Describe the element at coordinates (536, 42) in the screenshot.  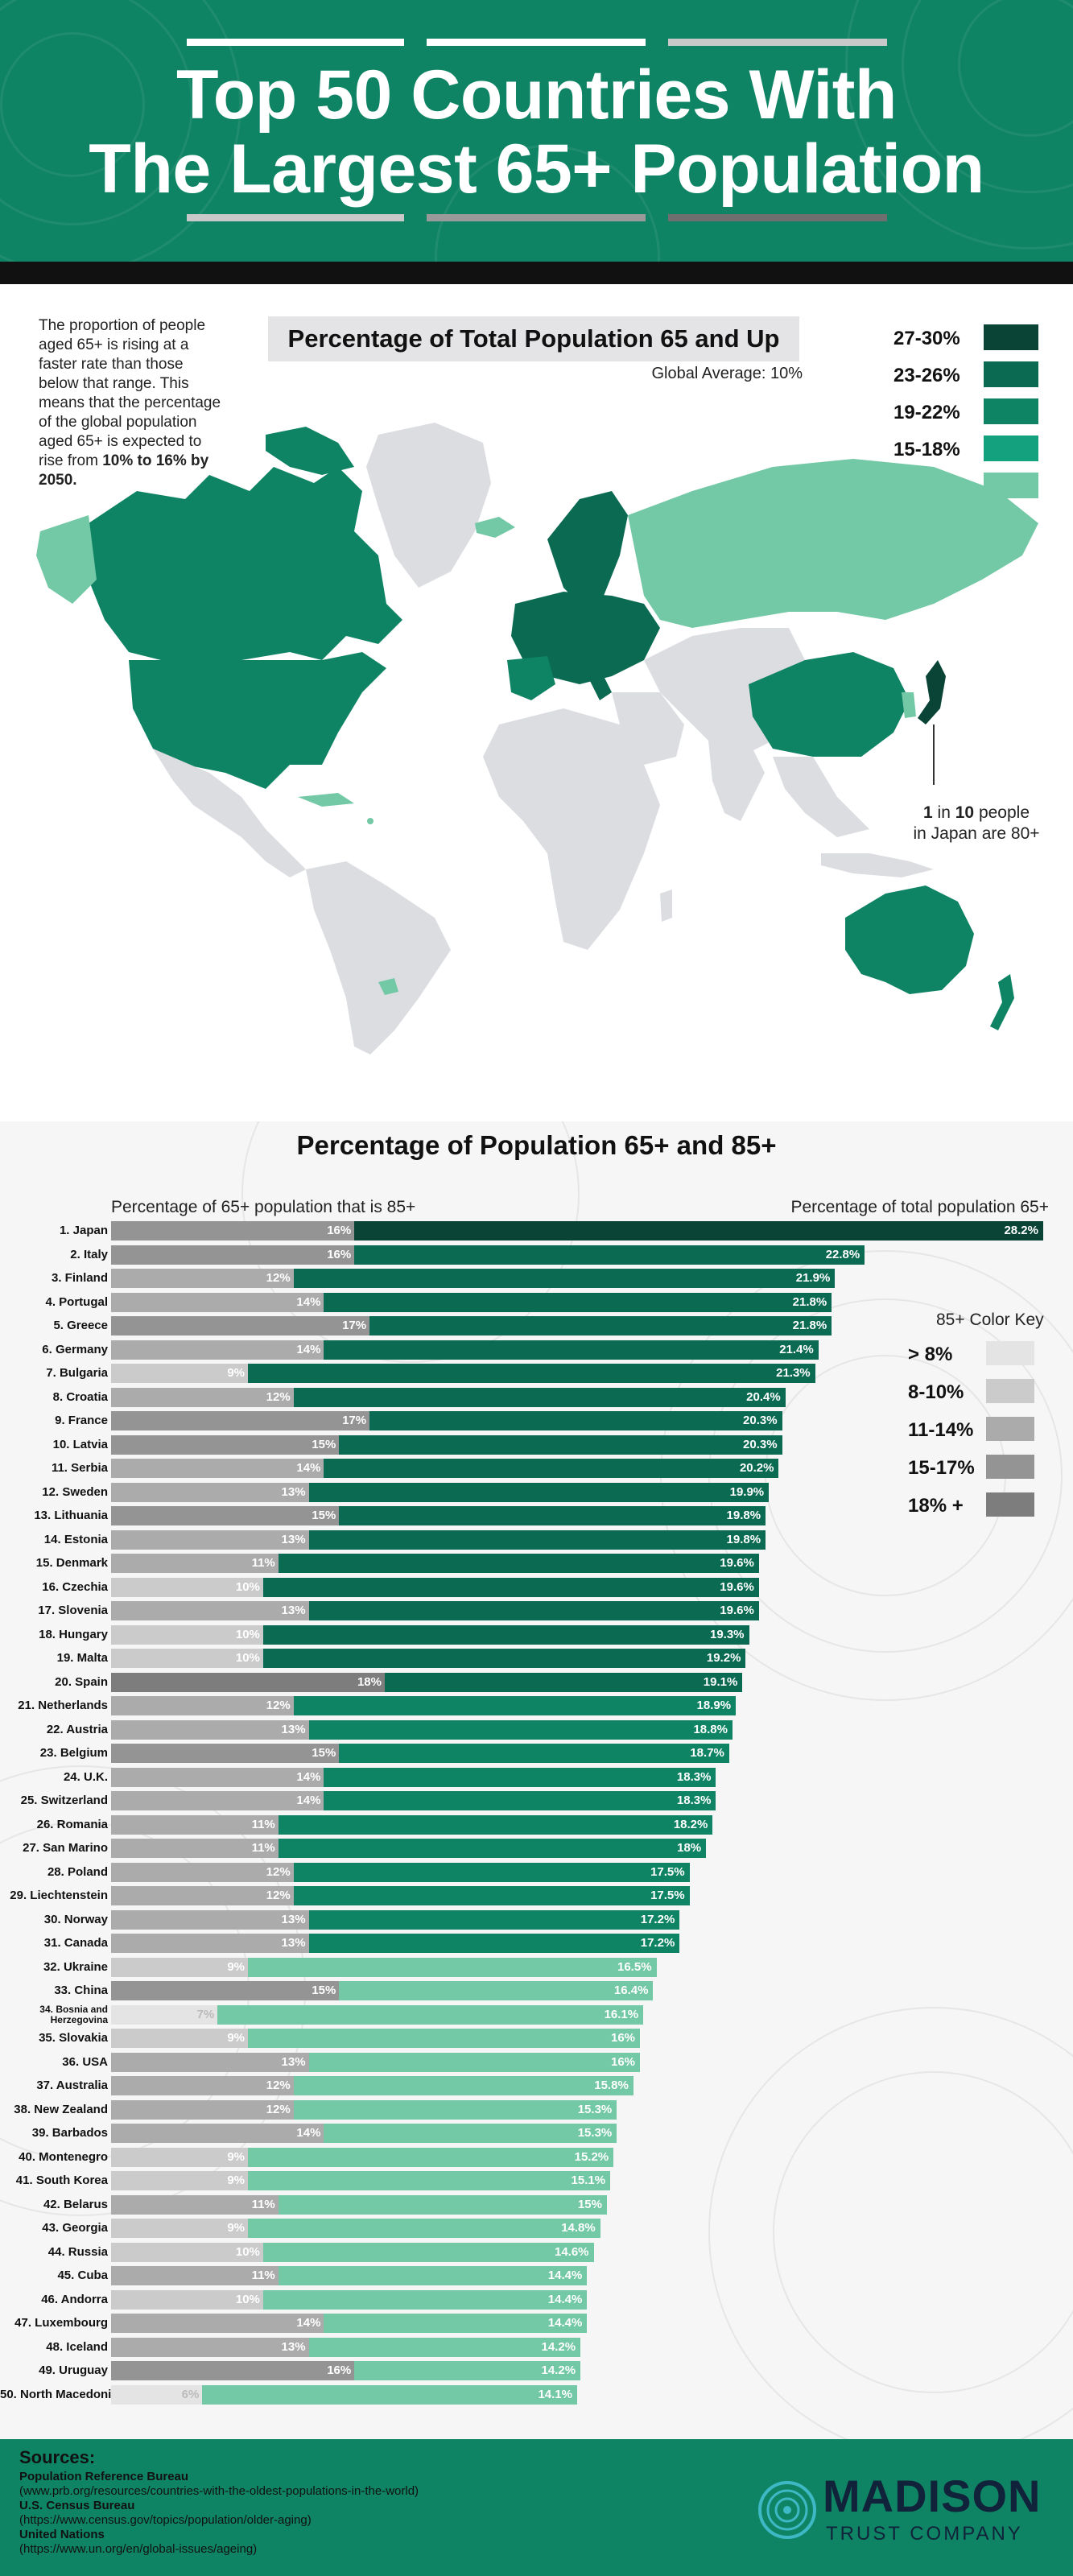
I see `title-rule` at that location.